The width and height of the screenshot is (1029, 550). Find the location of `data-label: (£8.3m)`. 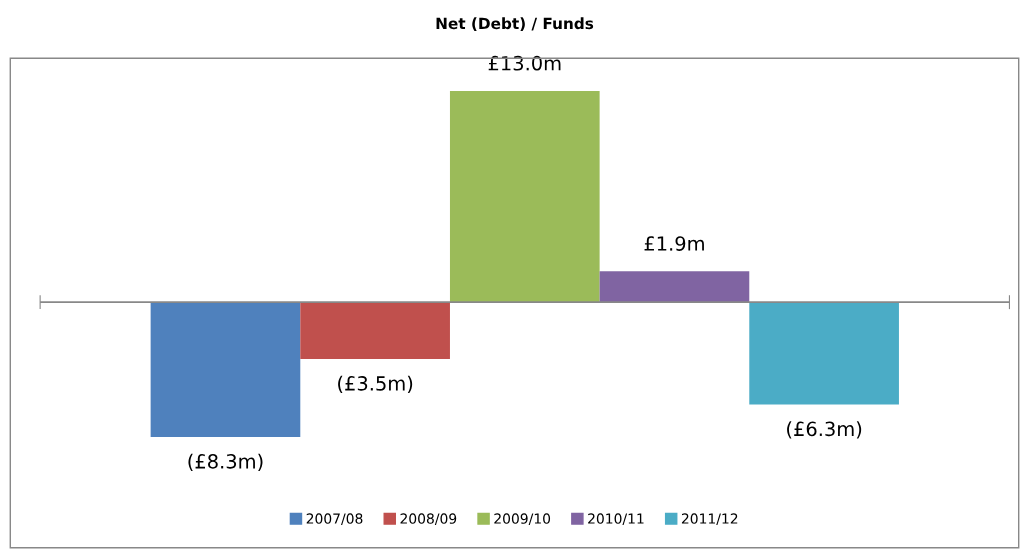

data-label: (£8.3m) is located at coordinates (225, 462).